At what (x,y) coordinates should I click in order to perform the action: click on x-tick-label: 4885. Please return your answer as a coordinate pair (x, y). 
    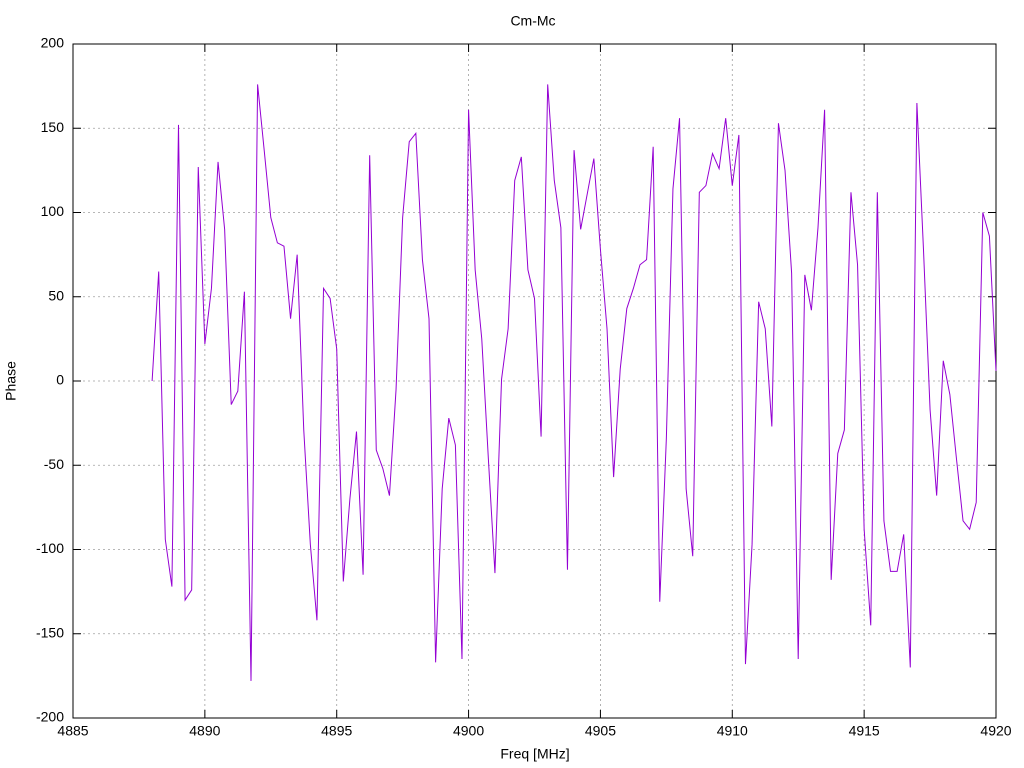
    Looking at the image, I should click on (72, 731).